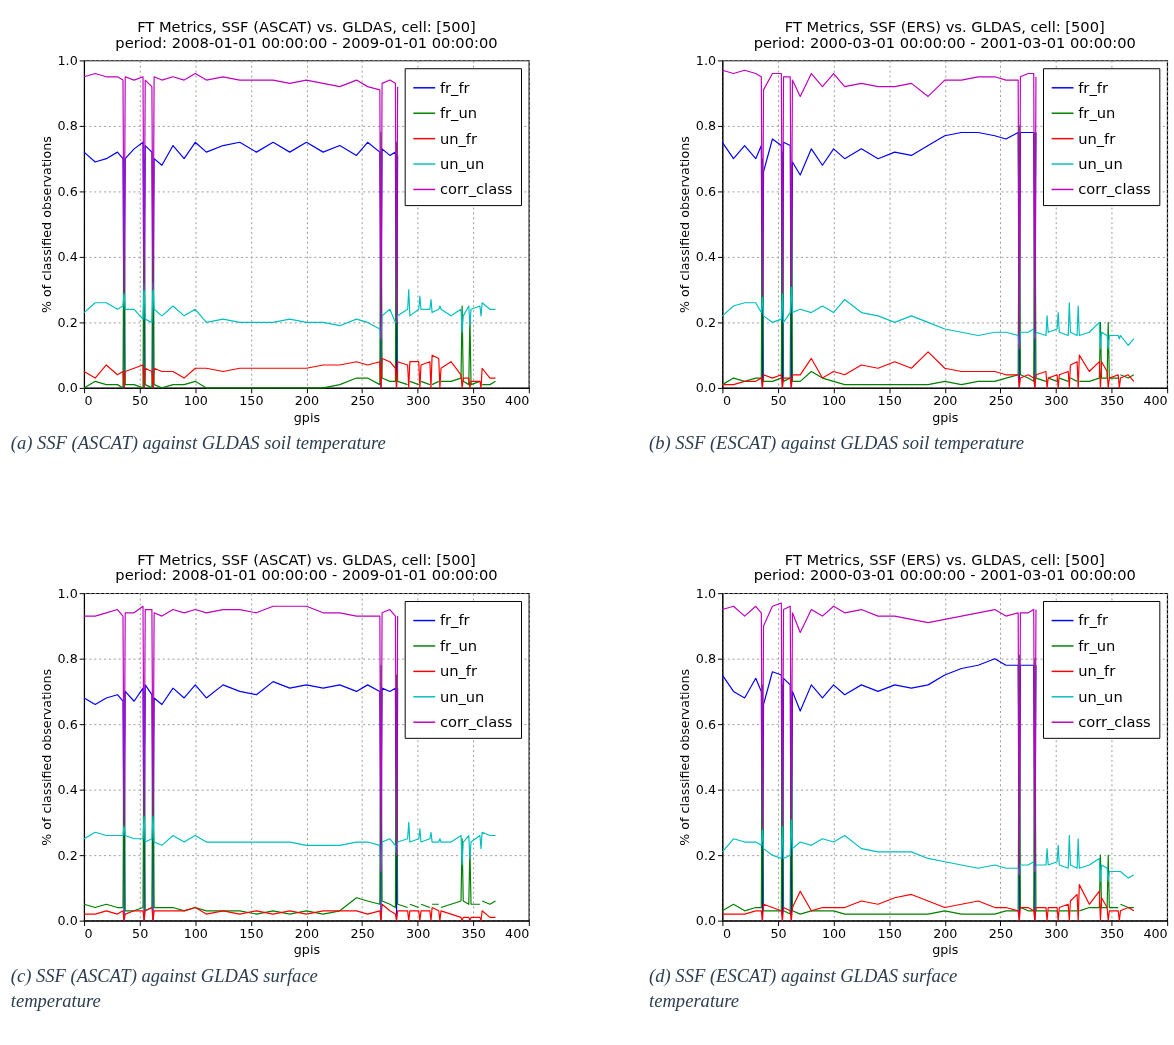 This screenshot has height=1045, width=1174. Describe the element at coordinates (803, 988) in the screenshot. I see `text: (d) SSF (ESCAT) against GLDAS surface temperature` at that location.